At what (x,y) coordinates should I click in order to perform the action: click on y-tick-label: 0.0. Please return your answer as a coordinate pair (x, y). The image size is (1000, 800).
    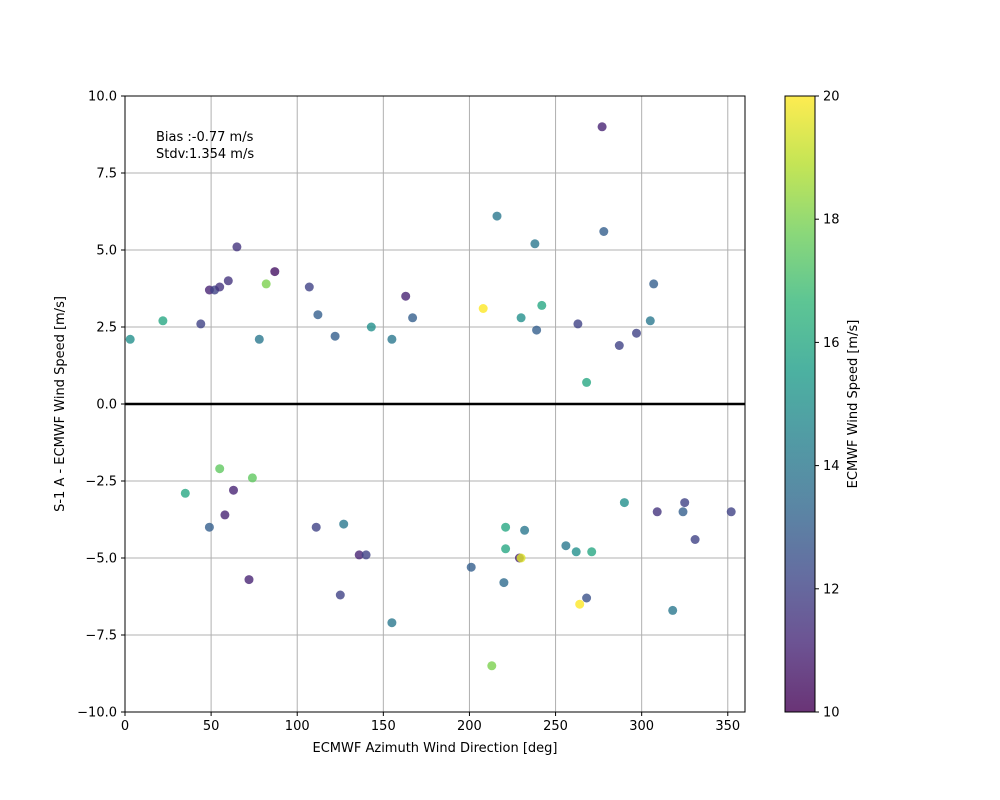
    Looking at the image, I should click on (106, 405).